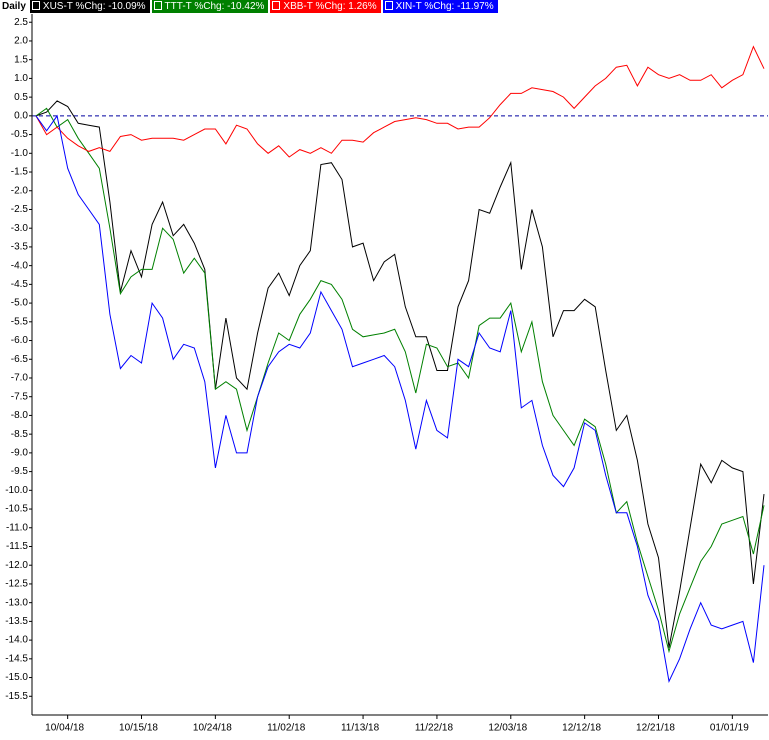  I want to click on y-tick-label: -0.5, so click(20, 134).